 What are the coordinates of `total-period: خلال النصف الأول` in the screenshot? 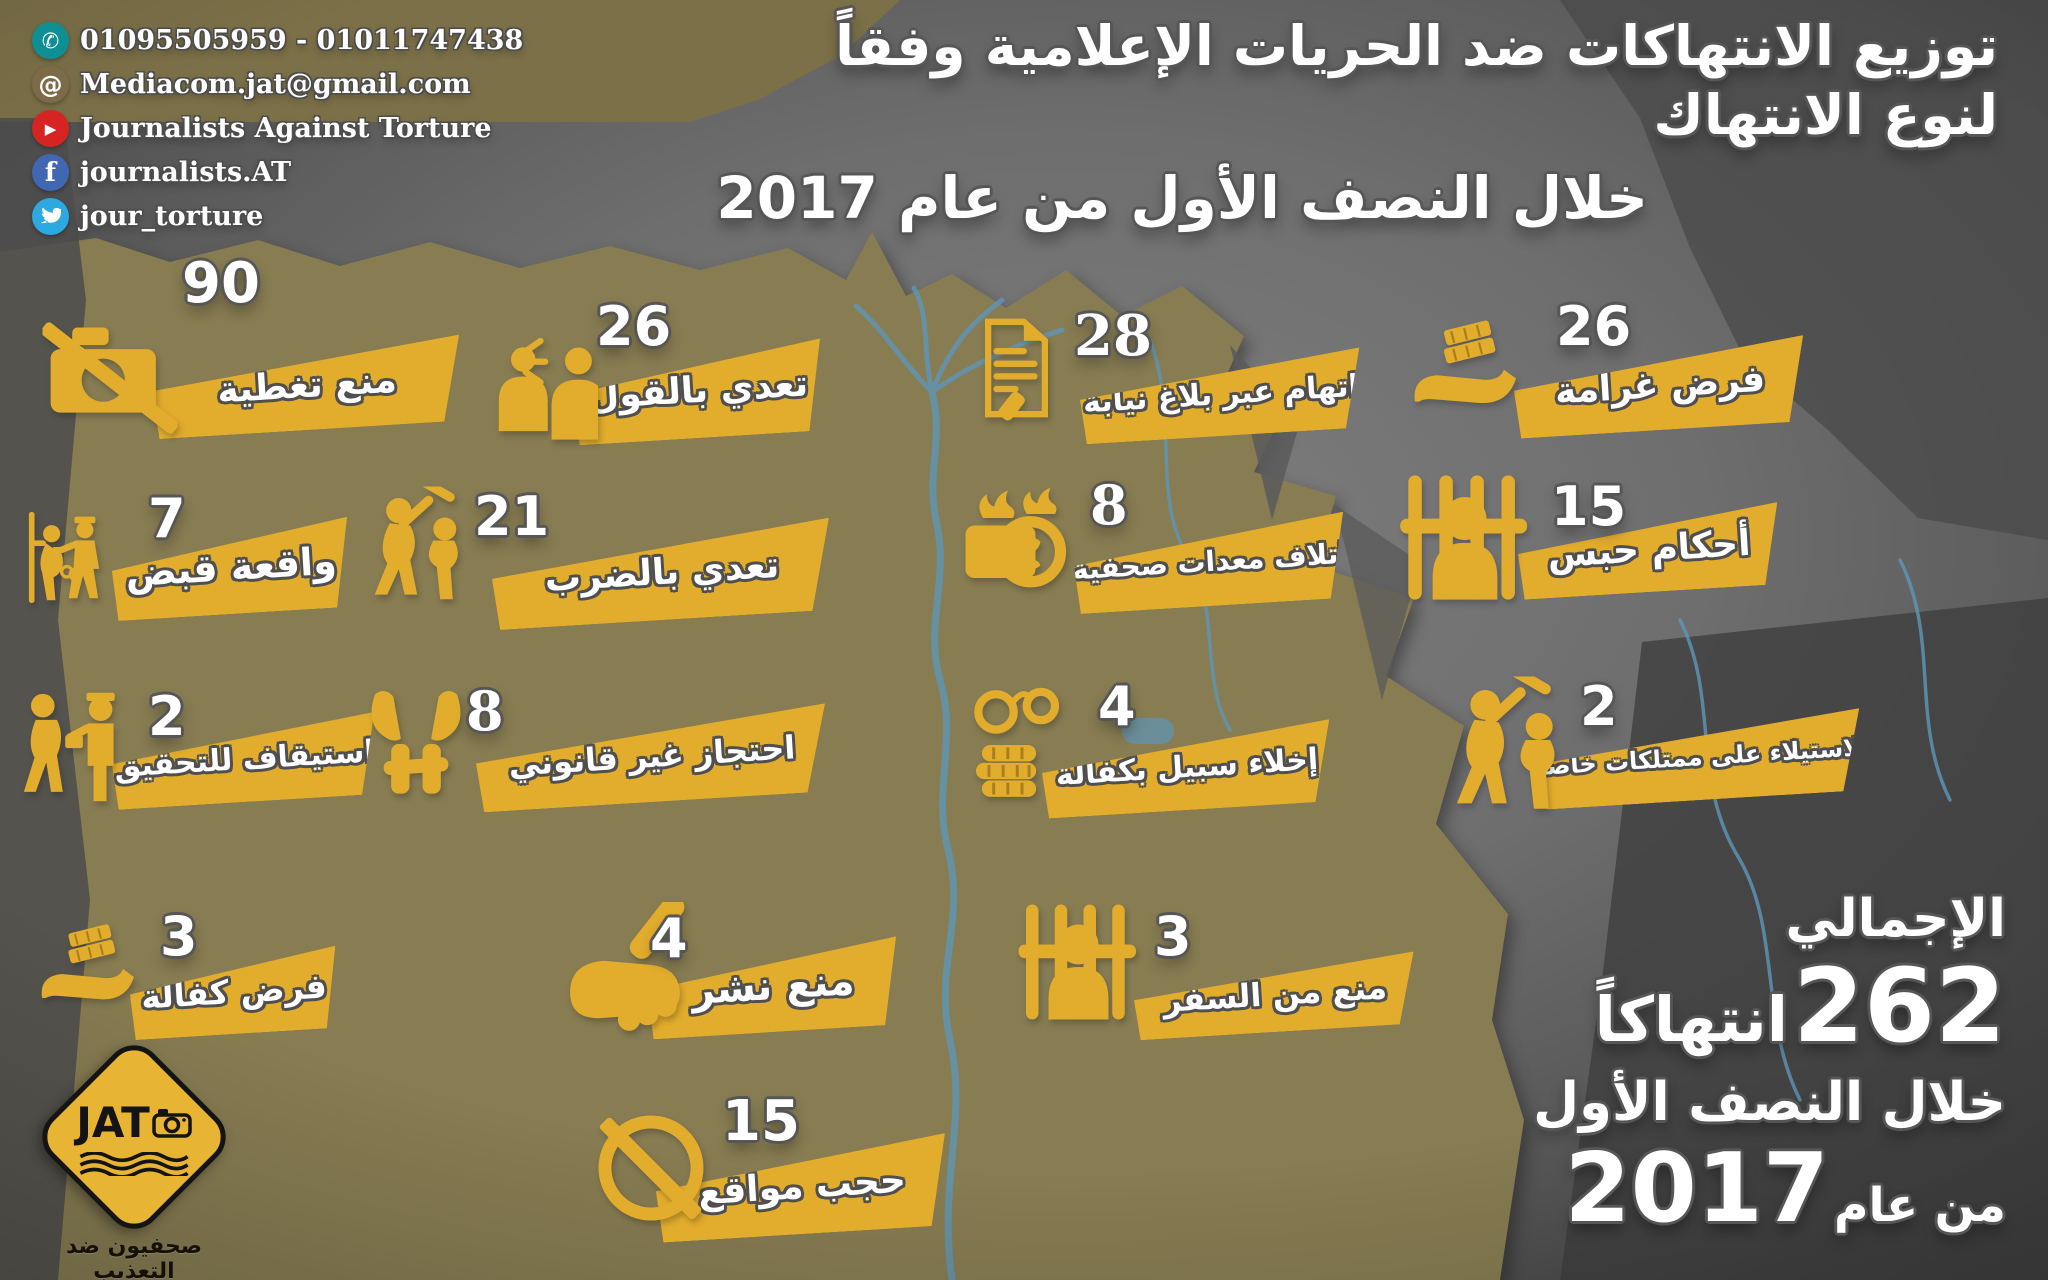 It's located at (1769, 1103).